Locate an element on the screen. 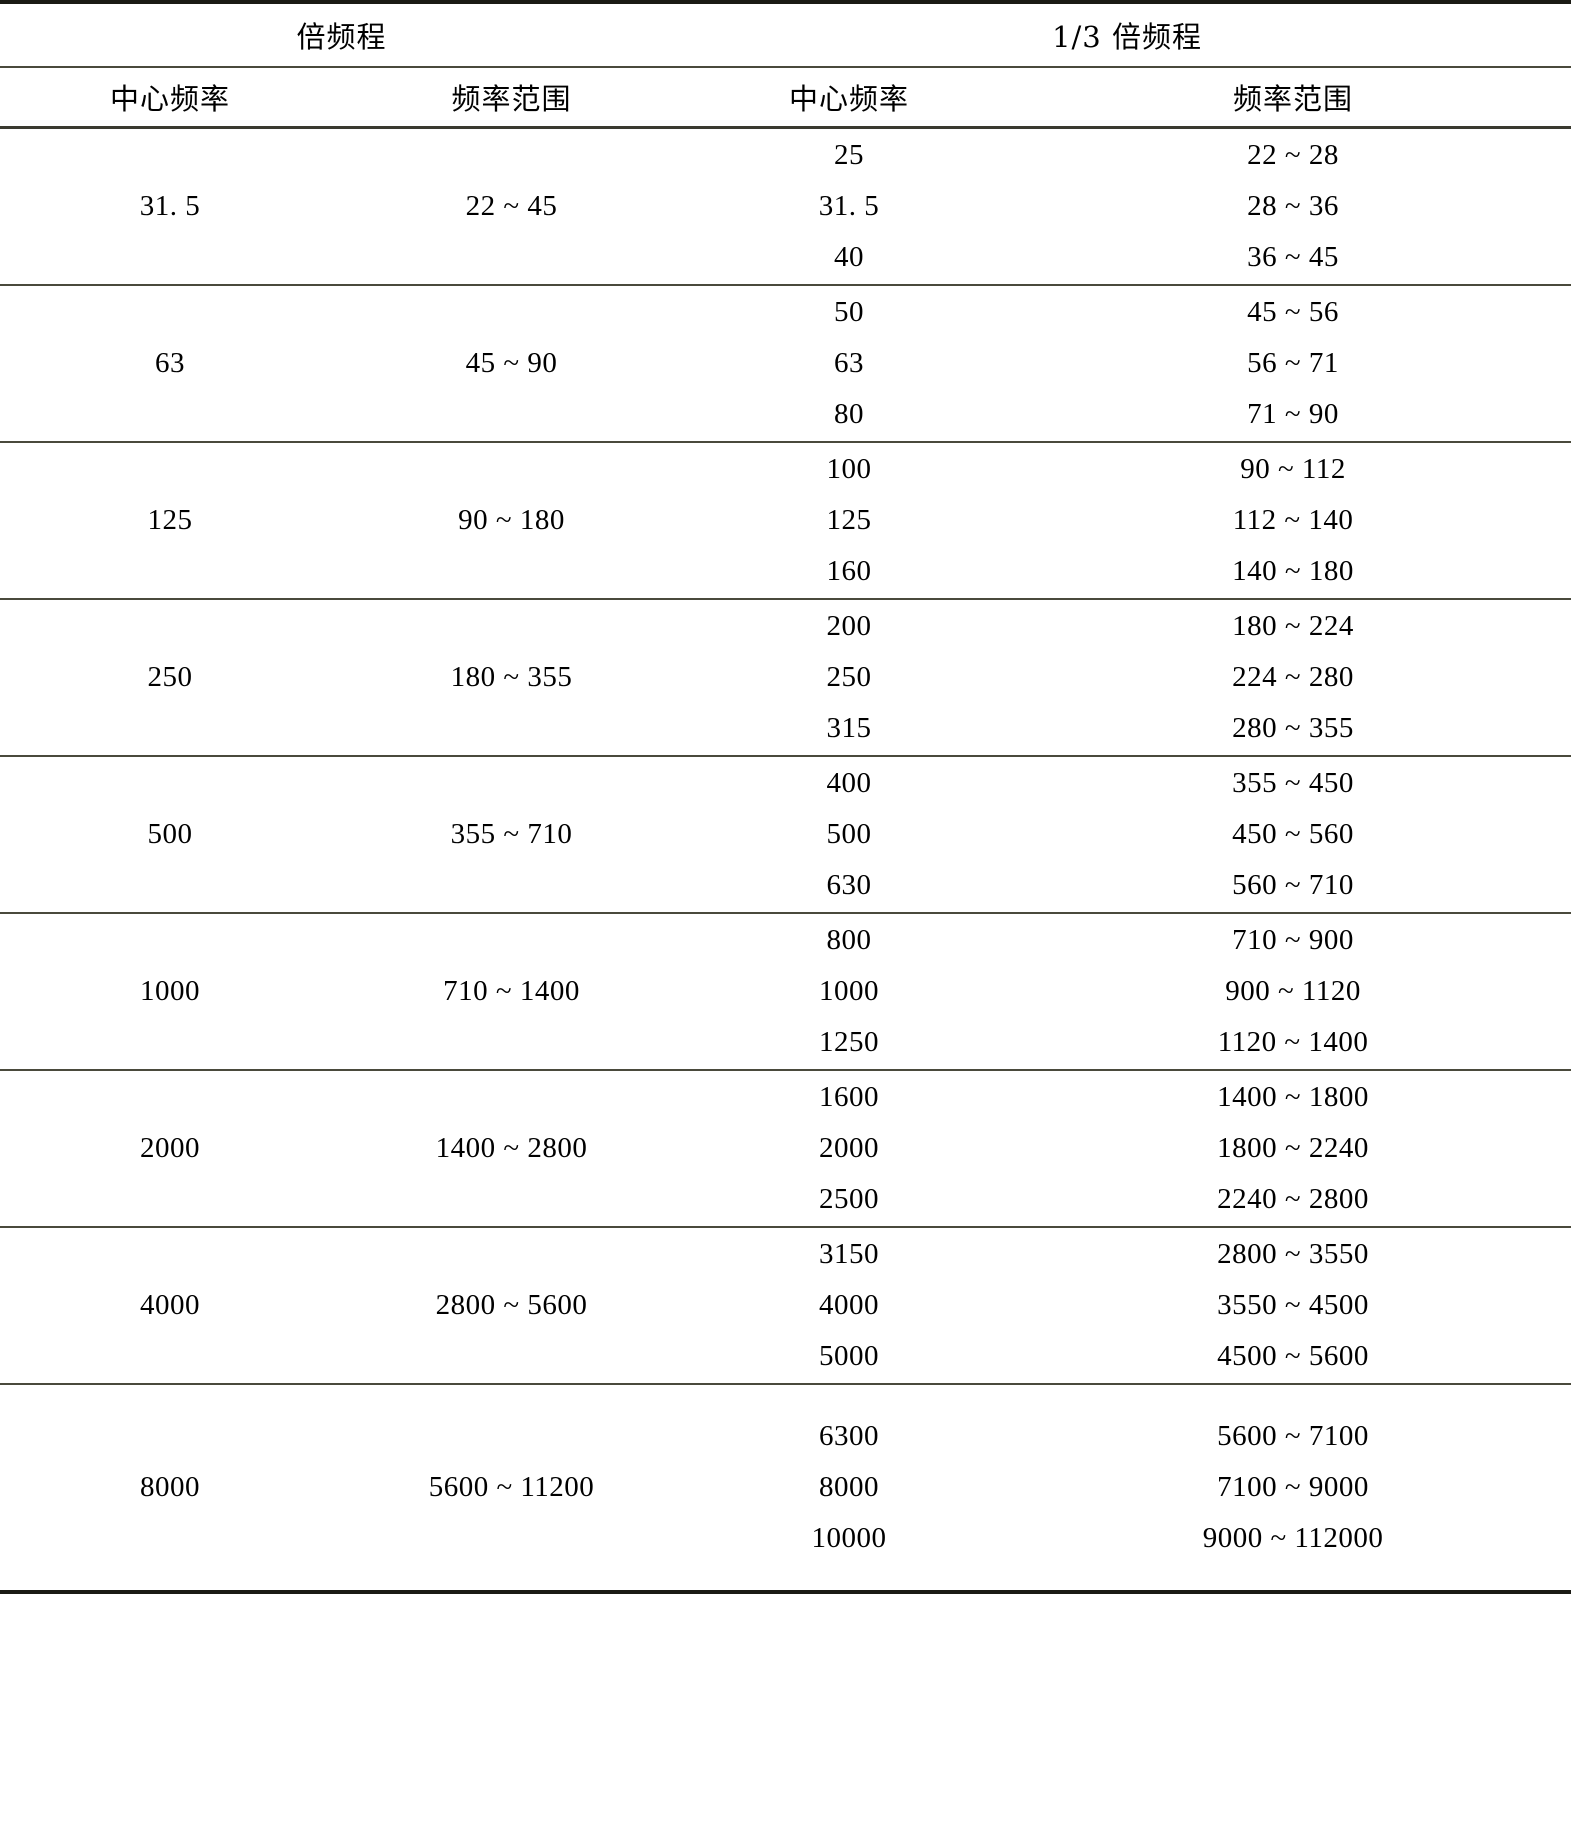  column-header-third-frequency-range: 频率范围 is located at coordinates (1293, 98).